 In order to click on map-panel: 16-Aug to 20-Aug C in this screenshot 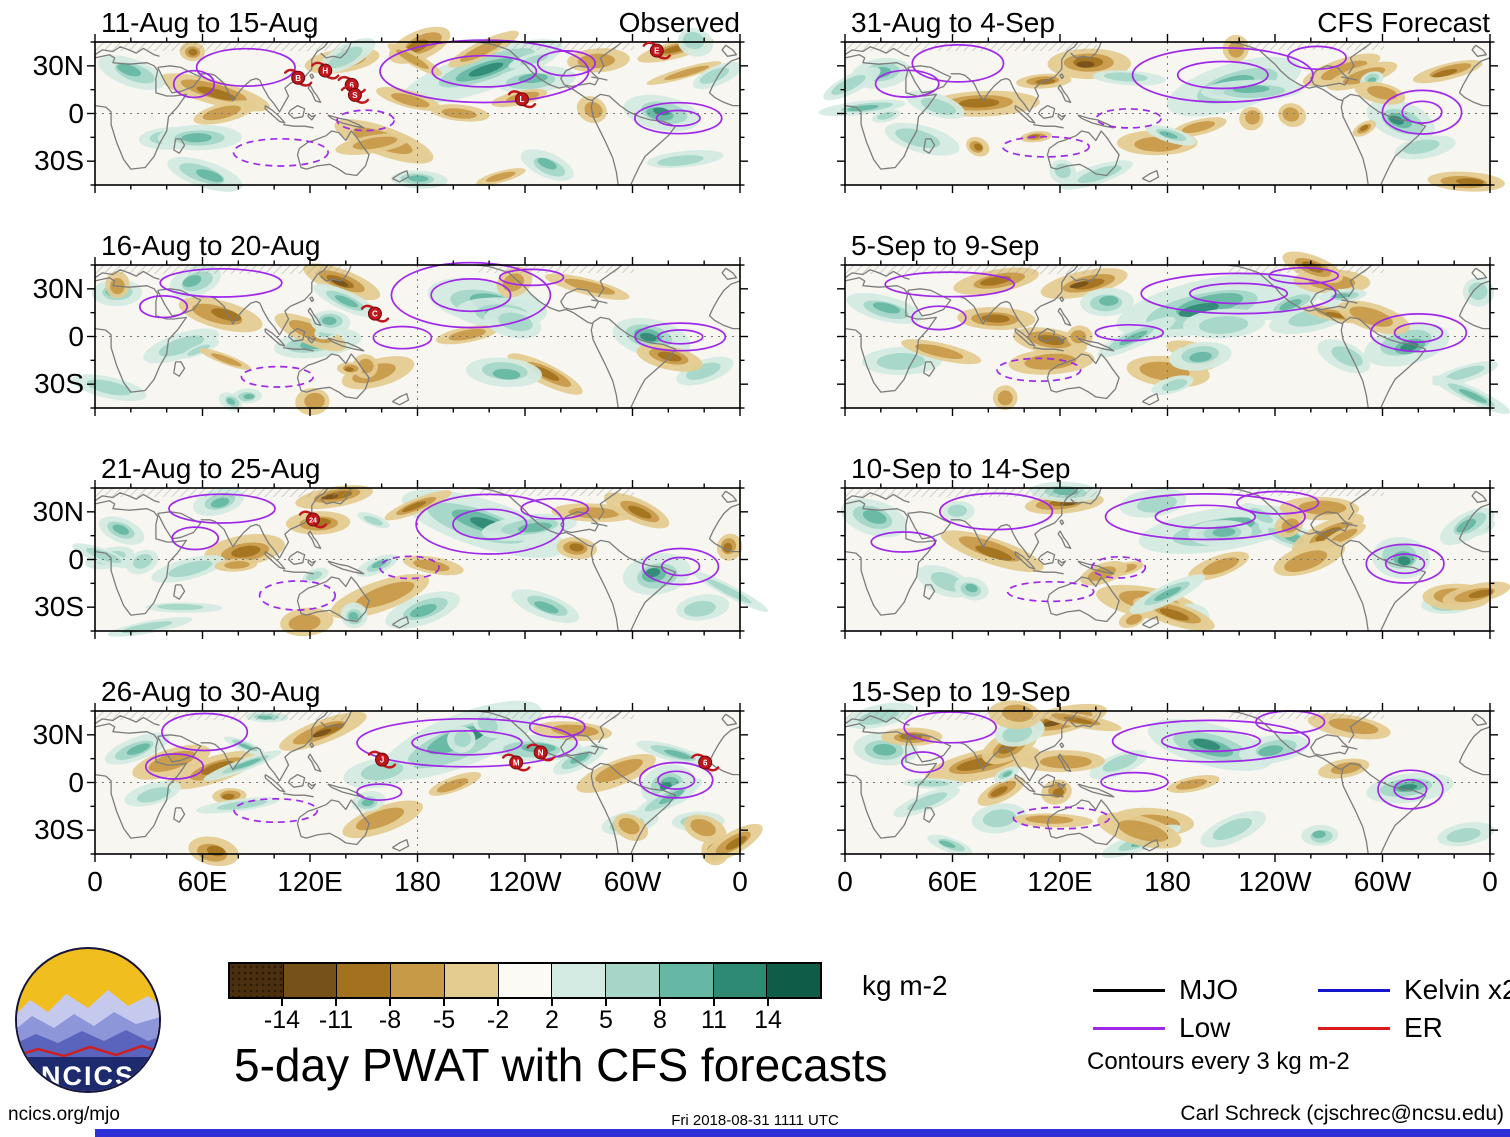, I will do `click(409, 322)`.